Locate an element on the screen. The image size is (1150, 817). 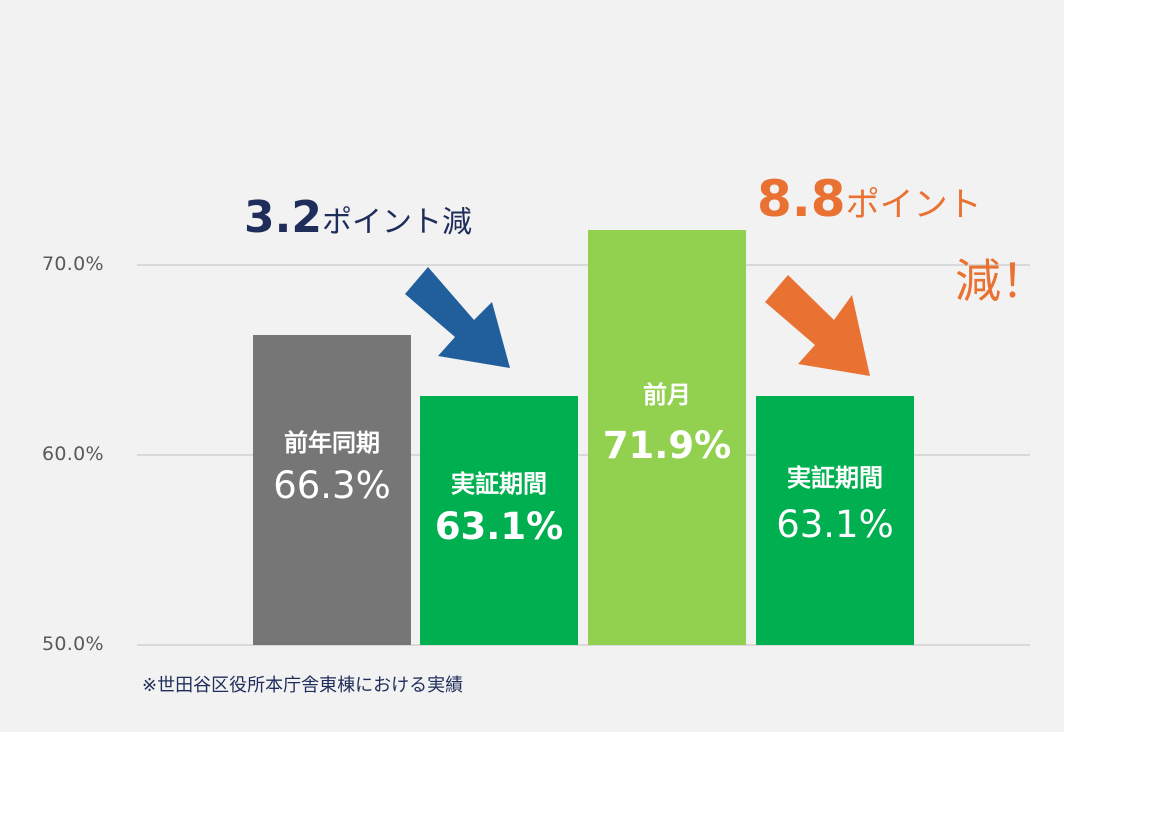
bar-label: 前年同期 is located at coordinates (332, 443).